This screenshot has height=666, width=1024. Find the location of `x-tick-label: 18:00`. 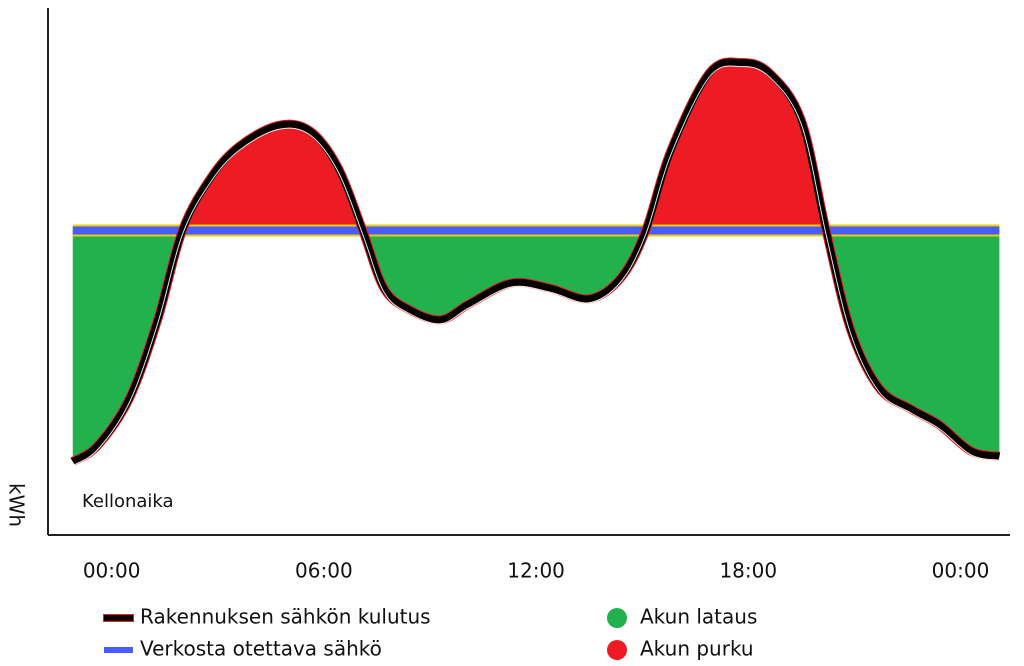

x-tick-label: 18:00 is located at coordinates (748, 571).